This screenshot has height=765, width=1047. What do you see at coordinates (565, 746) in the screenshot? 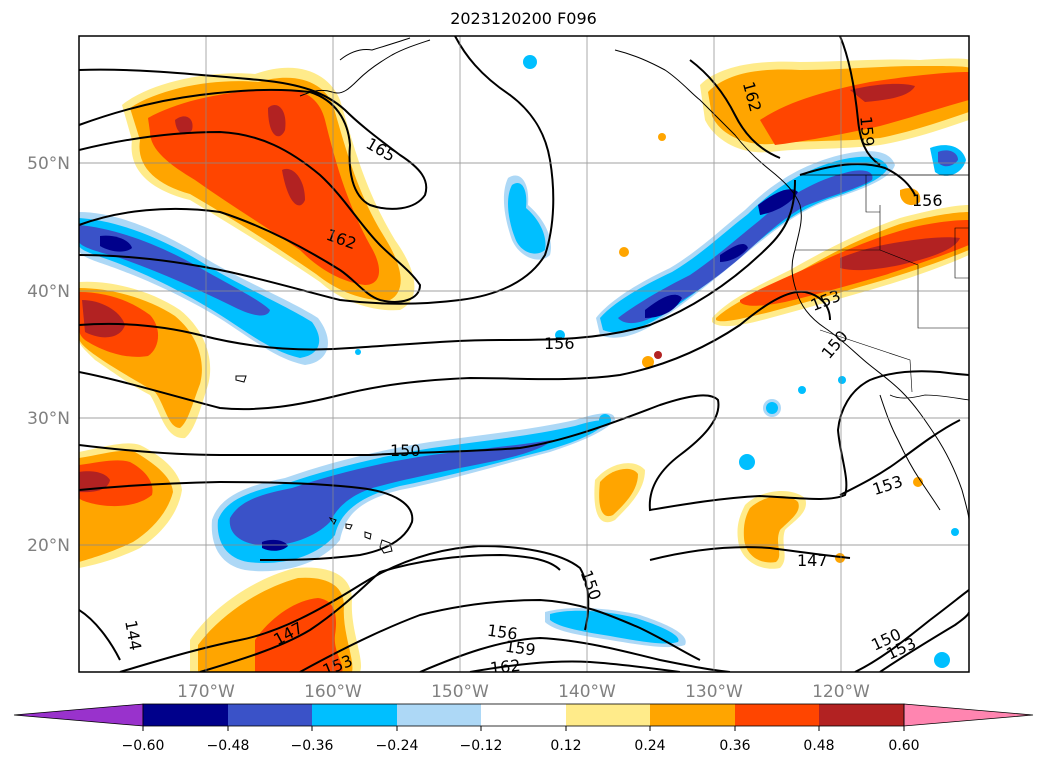
I see `colorbar-tick-label: 0.12` at bounding box center [565, 746].